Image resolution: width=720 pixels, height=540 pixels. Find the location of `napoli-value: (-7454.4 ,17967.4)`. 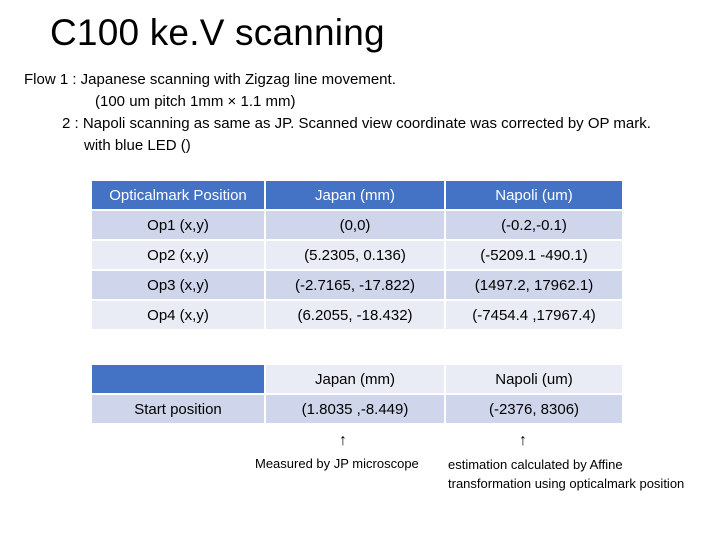

napoli-value: (-7454.4 ,17967.4) is located at coordinates (534, 315).